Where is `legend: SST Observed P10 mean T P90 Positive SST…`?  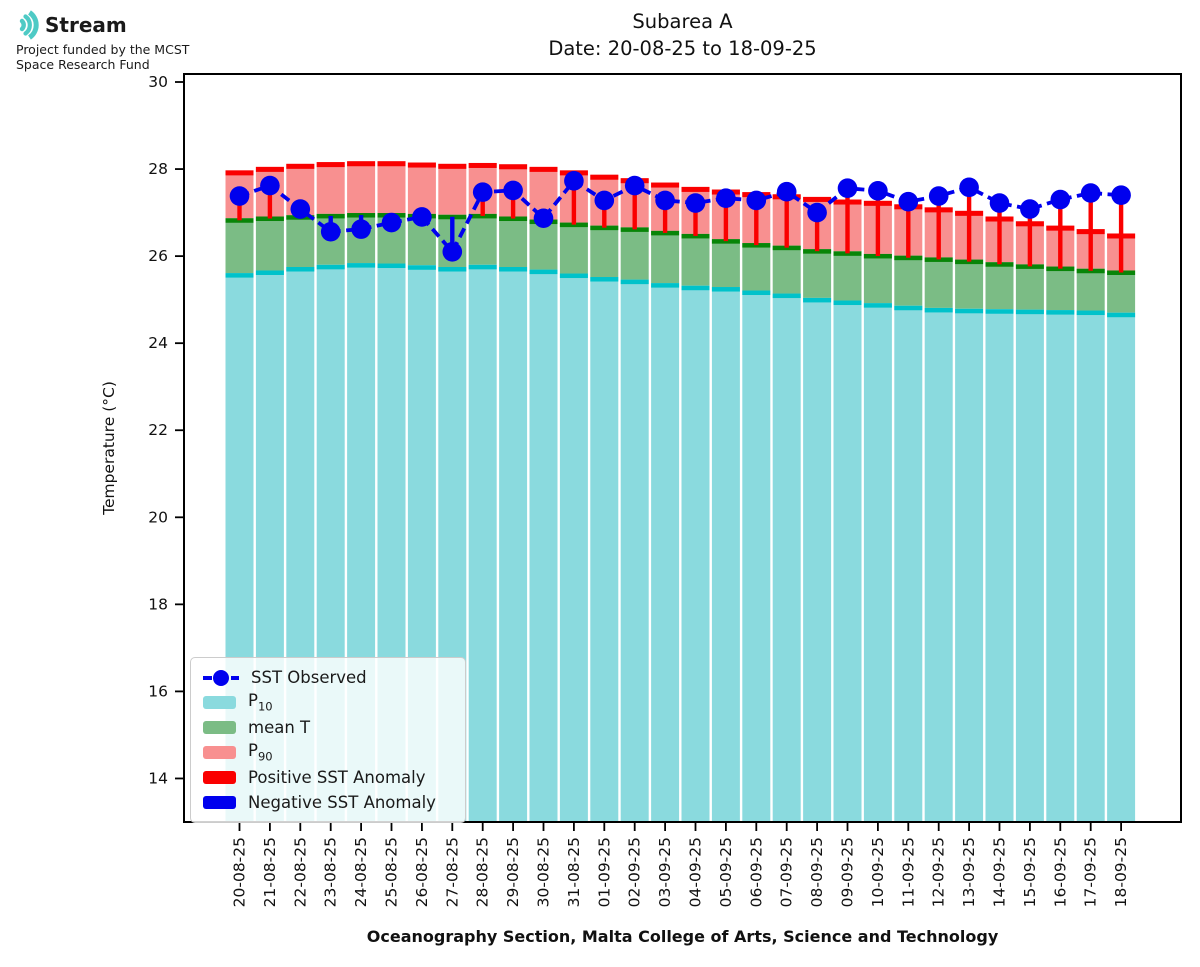 legend: SST Observed P10 mean T P90 Positive SST… is located at coordinates (328, 740).